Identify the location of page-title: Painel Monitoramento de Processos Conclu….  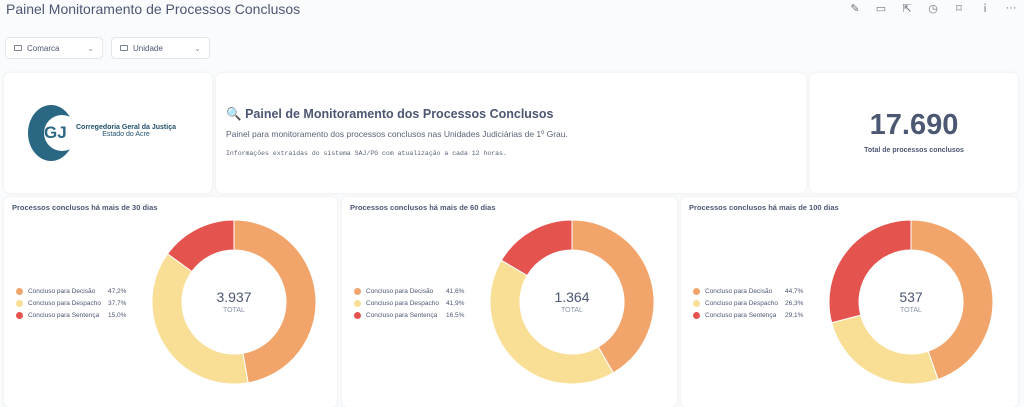
(153, 9).